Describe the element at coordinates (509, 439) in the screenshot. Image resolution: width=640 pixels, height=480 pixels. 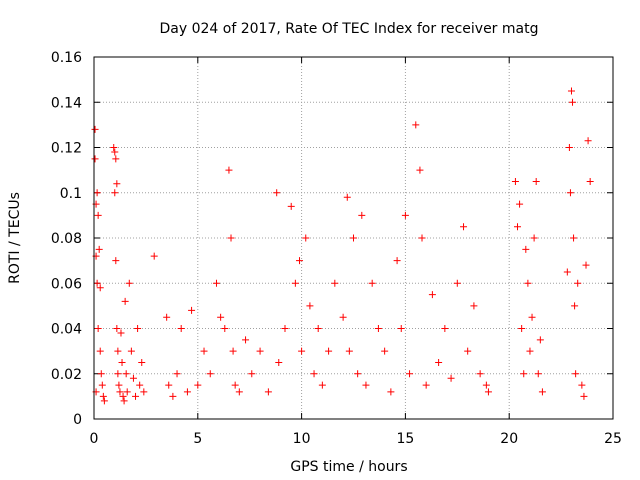
I see `x-tick-label: 20` at that location.